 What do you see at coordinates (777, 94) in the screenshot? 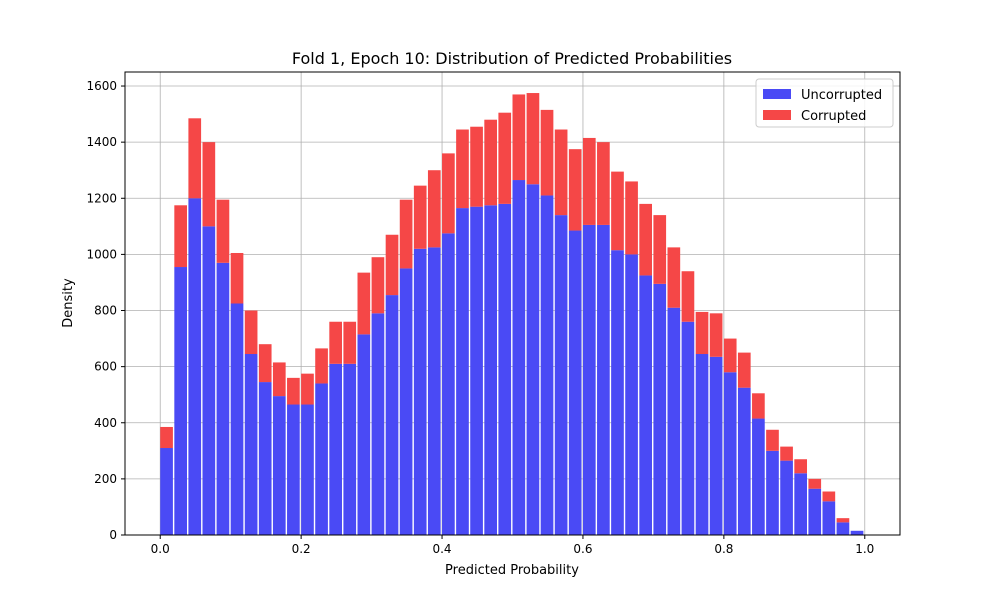
I see `legend-swatch-uncorrupted` at bounding box center [777, 94].